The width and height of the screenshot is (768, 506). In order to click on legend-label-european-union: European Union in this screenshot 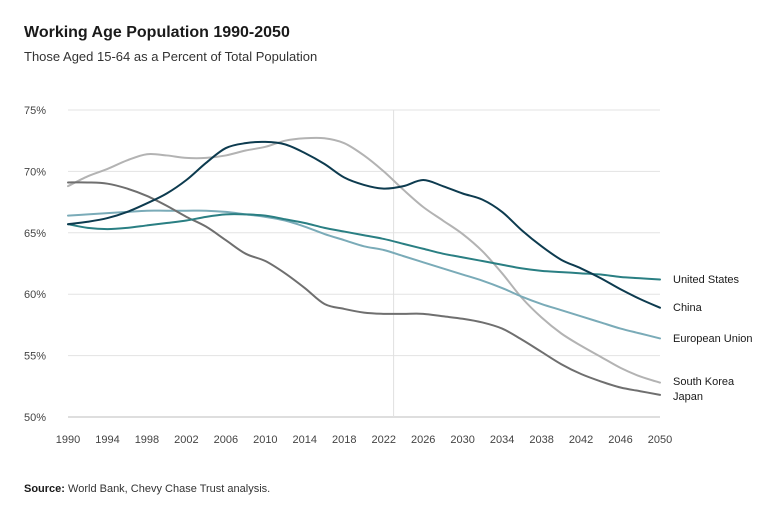, I will do `click(713, 339)`.